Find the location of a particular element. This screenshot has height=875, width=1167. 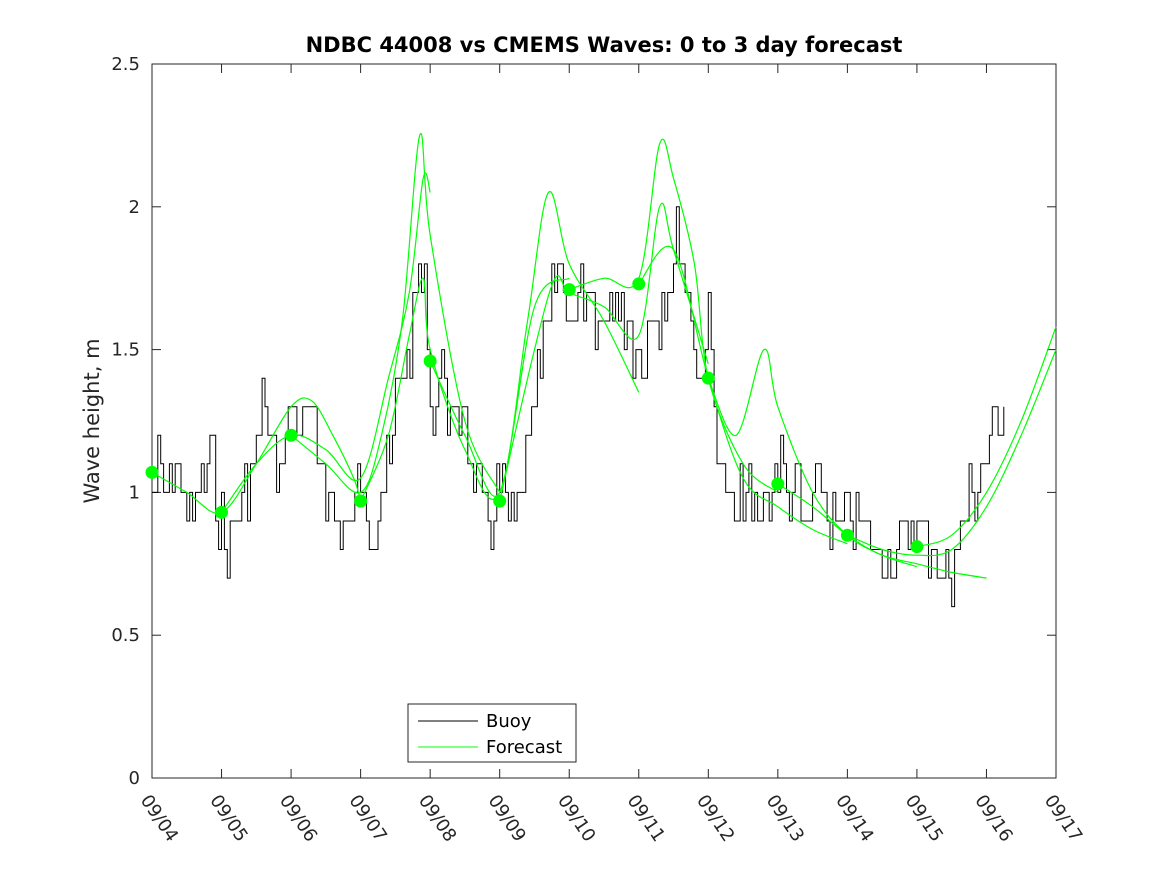

legend-box is located at coordinates (492, 733).